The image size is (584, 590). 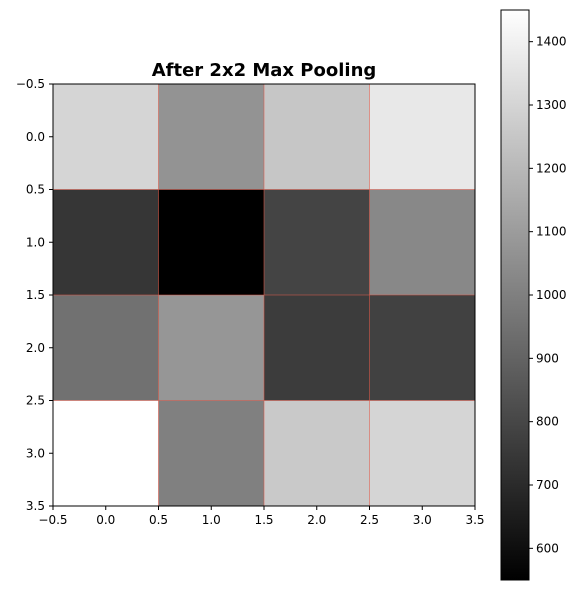 What do you see at coordinates (316, 520) in the screenshot?
I see `x-tick-label: 2.0` at bounding box center [316, 520].